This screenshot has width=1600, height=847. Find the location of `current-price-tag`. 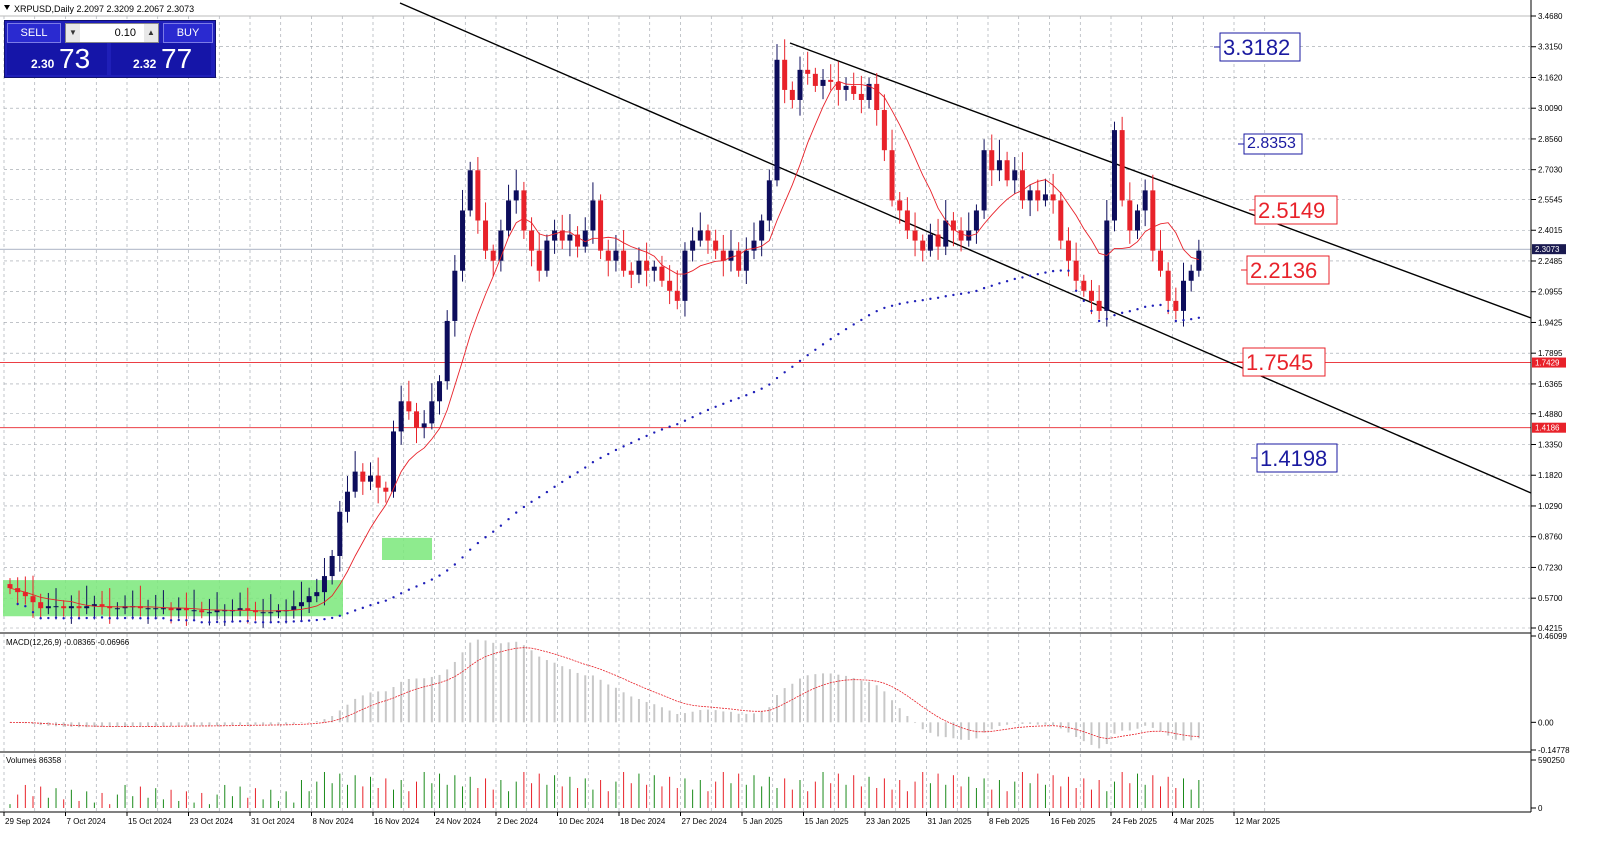

current-price-tag is located at coordinates (1549, 249).